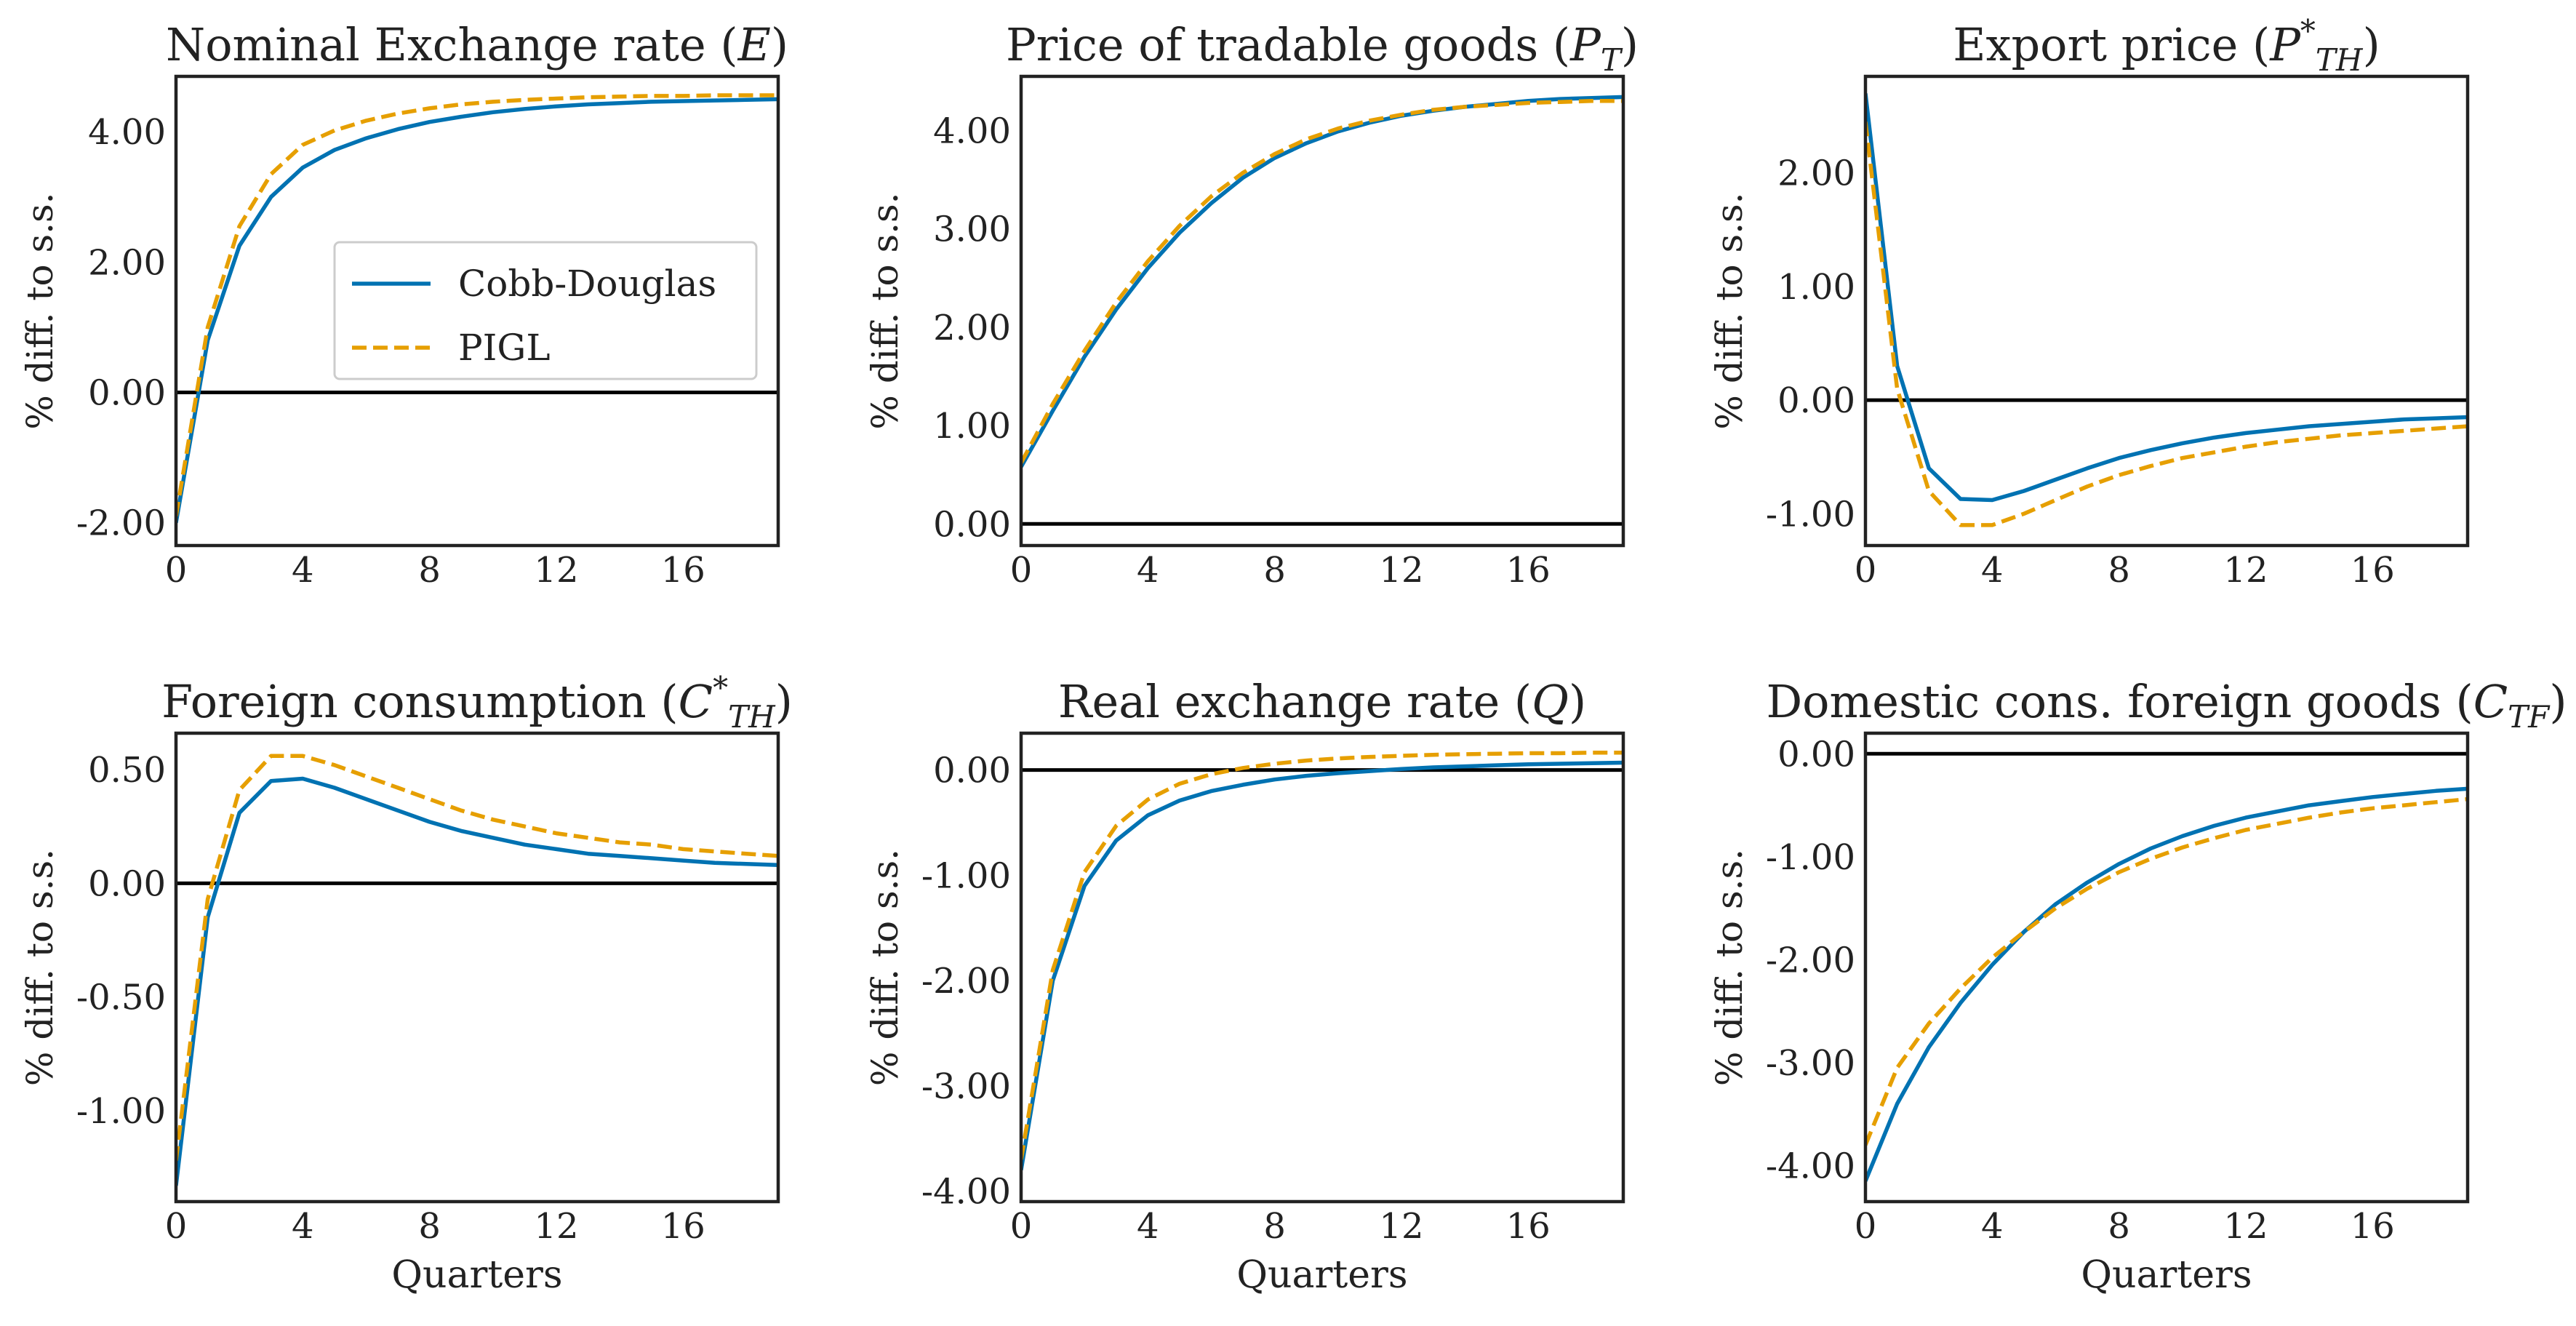  Describe the element at coordinates (127, 770) in the screenshot. I see `y-tick-label: 0.50` at that location.